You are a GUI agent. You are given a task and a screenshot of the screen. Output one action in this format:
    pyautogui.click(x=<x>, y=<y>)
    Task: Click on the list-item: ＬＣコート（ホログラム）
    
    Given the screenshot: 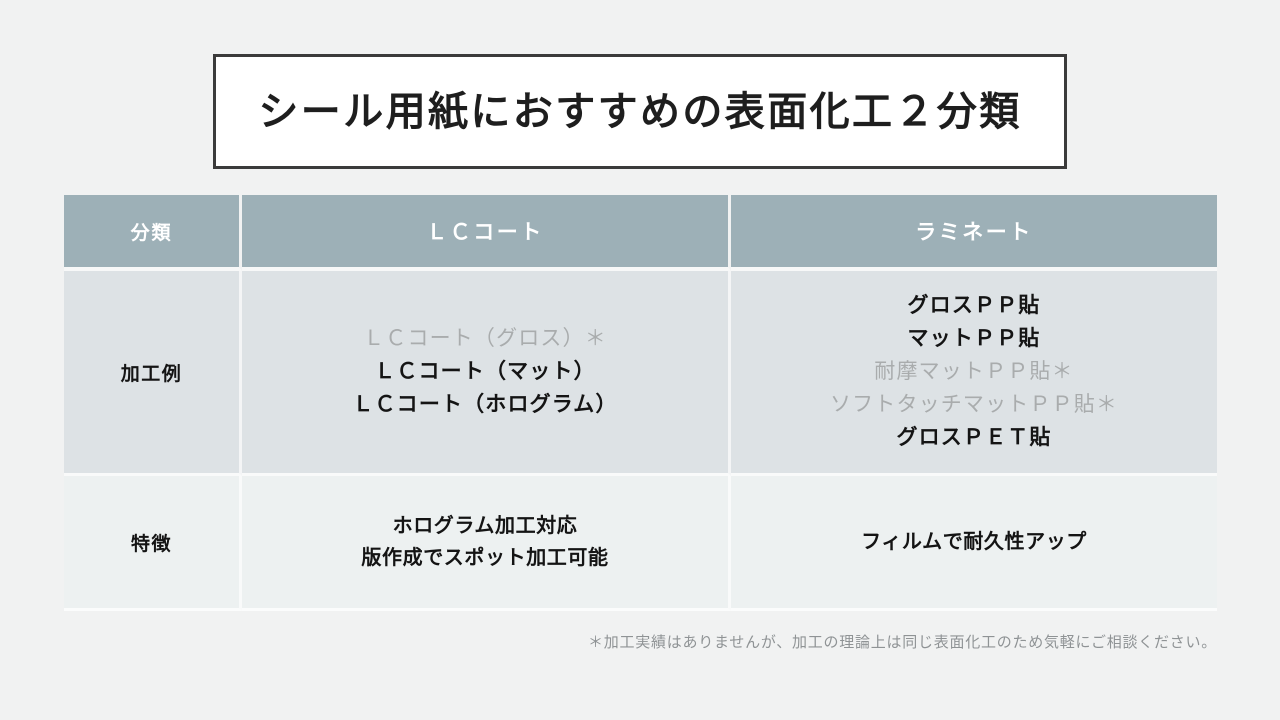 What is the action you would take?
    pyautogui.click(x=485, y=404)
    